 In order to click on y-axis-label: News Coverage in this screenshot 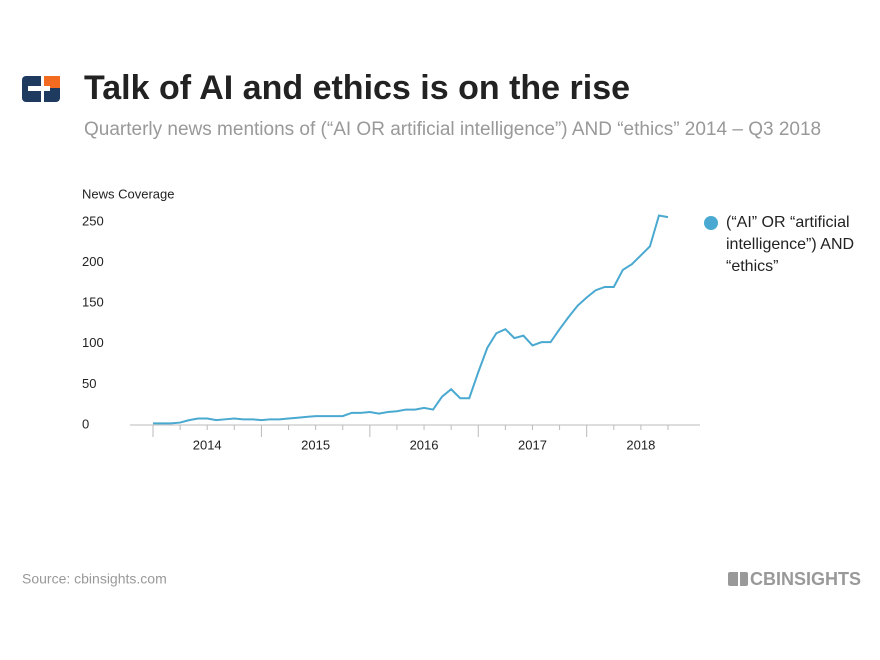, I will do `click(128, 193)`.